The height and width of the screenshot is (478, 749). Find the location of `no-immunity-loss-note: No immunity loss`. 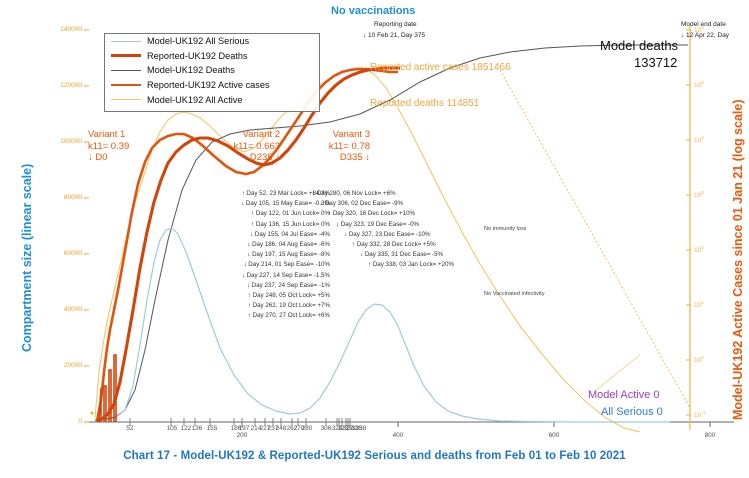

no-immunity-loss-note: No immunity loss is located at coordinates (505, 229).